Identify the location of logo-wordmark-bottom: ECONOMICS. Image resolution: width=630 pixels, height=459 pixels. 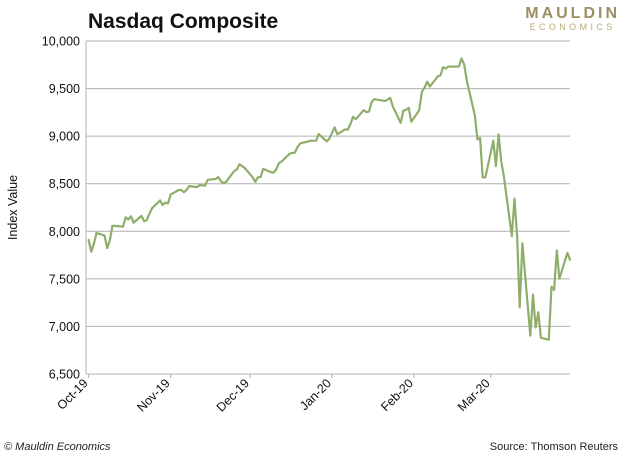
(572, 27).